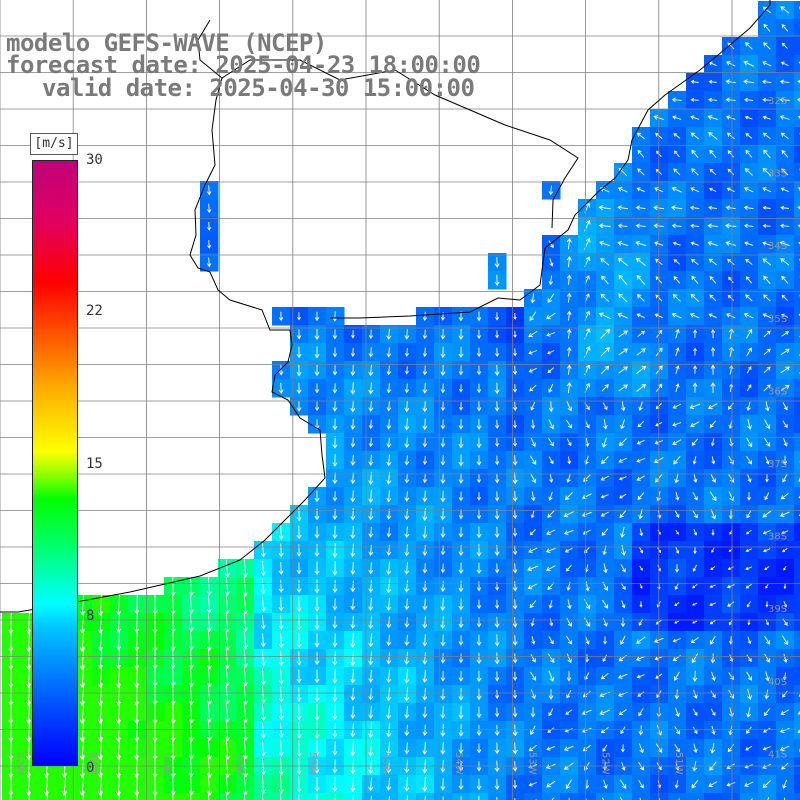 This screenshot has width=800, height=800. Describe the element at coordinates (165, 763) in the screenshot. I see `longitude-label: 60W` at that location.